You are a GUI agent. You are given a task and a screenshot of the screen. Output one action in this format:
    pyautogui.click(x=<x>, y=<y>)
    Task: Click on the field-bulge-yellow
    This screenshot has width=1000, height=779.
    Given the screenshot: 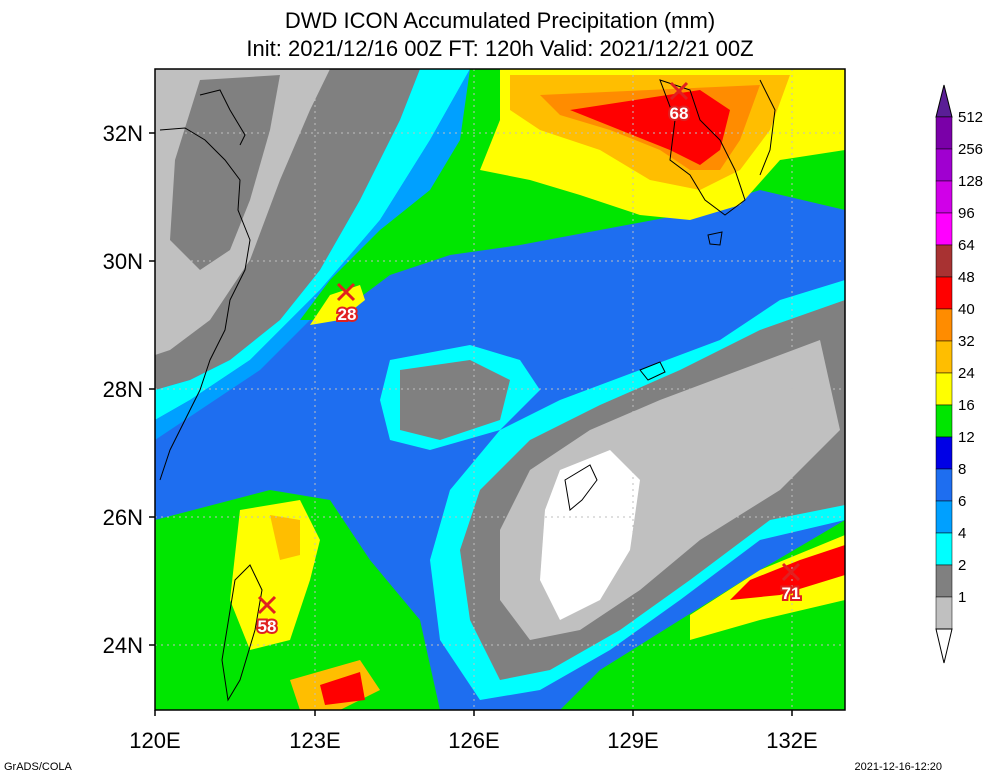 What is the action you would take?
    pyautogui.click(x=337, y=305)
    